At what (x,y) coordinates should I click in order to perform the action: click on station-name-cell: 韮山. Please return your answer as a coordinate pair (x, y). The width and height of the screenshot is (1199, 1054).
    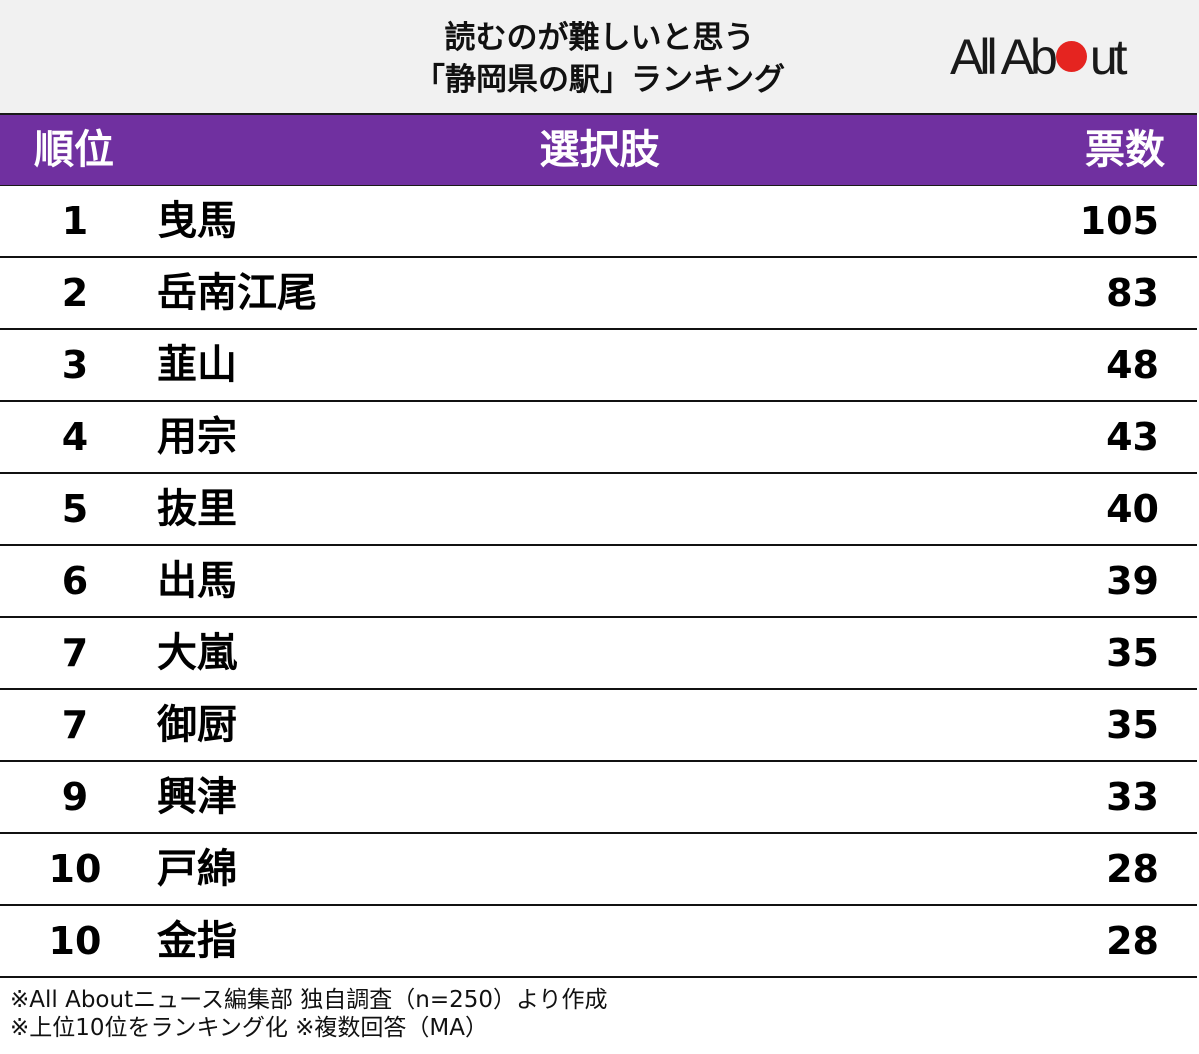
    Looking at the image, I should click on (197, 365).